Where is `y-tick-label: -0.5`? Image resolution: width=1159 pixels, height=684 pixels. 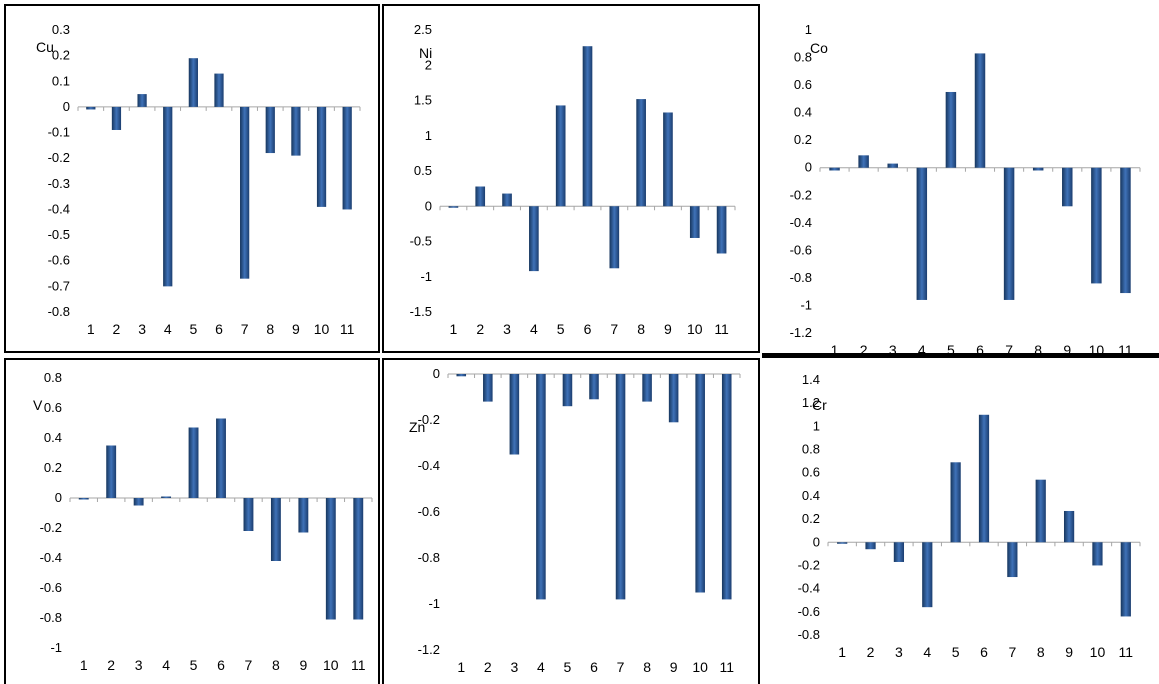 y-tick-label: -0.5 is located at coordinates (421, 241).